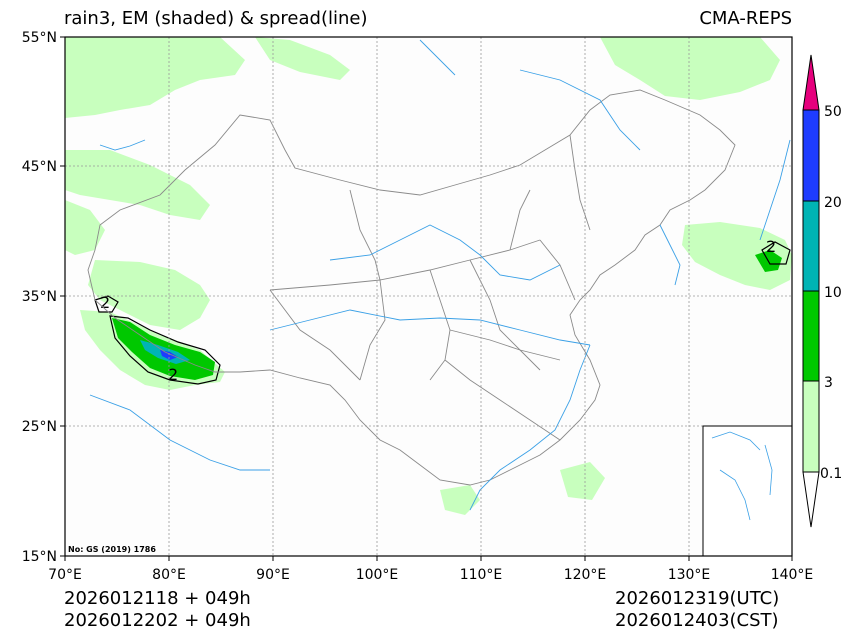 The height and width of the screenshot is (643, 860). I want to click on precip-area-north-mongolia, so click(302, 58).